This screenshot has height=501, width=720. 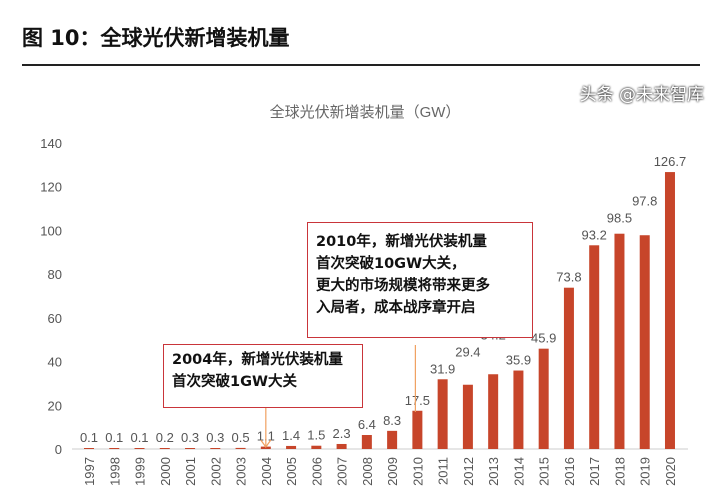 What do you see at coordinates (89, 471) in the screenshot?
I see `x-tick-label: 1997` at bounding box center [89, 471].